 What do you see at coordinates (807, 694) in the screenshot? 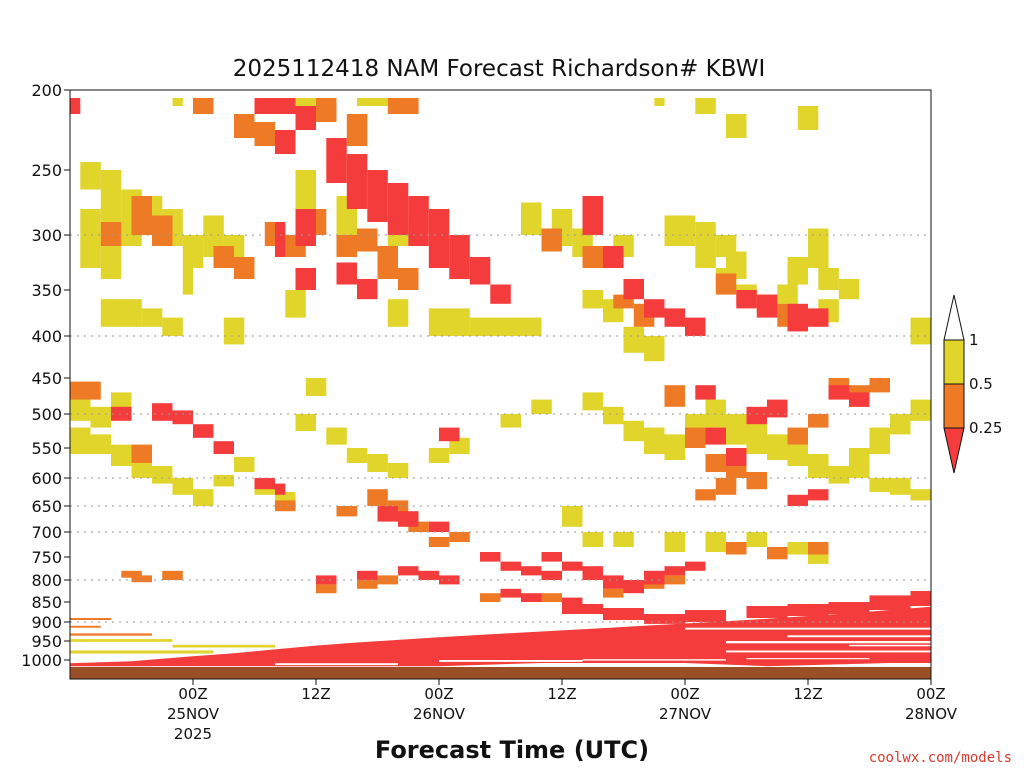
I see `x-tick-label: 12Z` at bounding box center [807, 694].